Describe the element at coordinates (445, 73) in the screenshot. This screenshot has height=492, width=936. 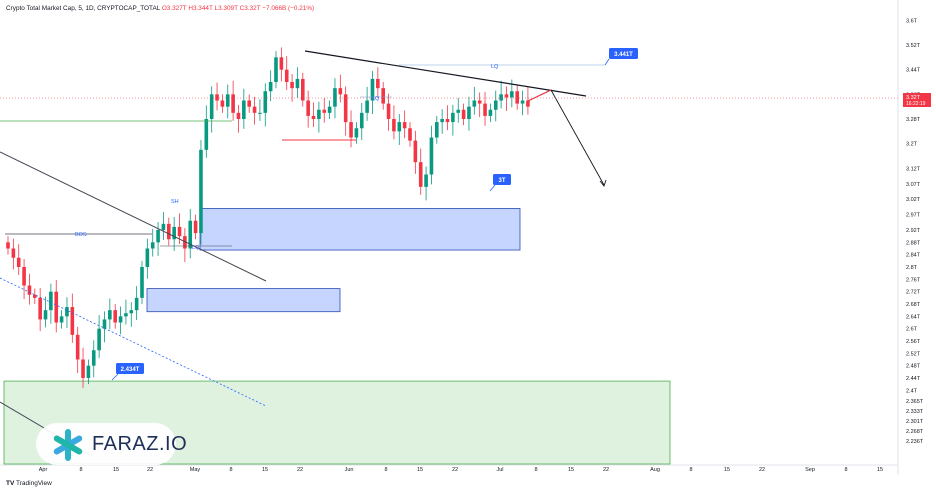
I see `descending-trendline` at that location.